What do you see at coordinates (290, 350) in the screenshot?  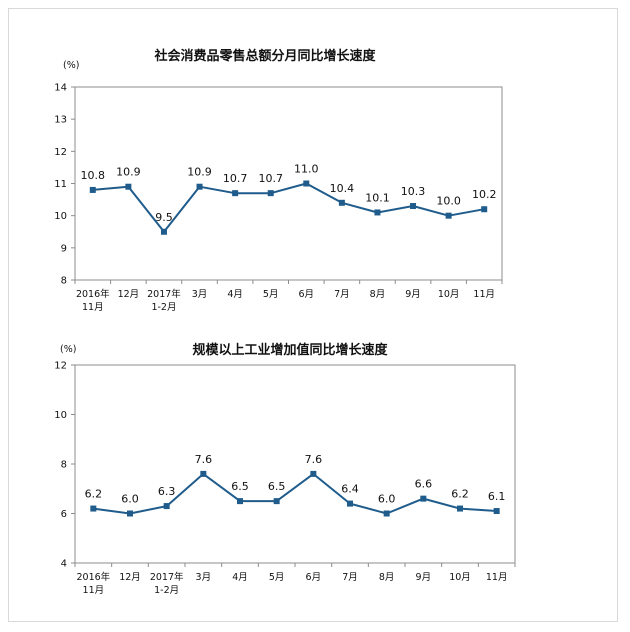 I see `chart-title: 规模以上工业增加值同比增长速度` at bounding box center [290, 350].